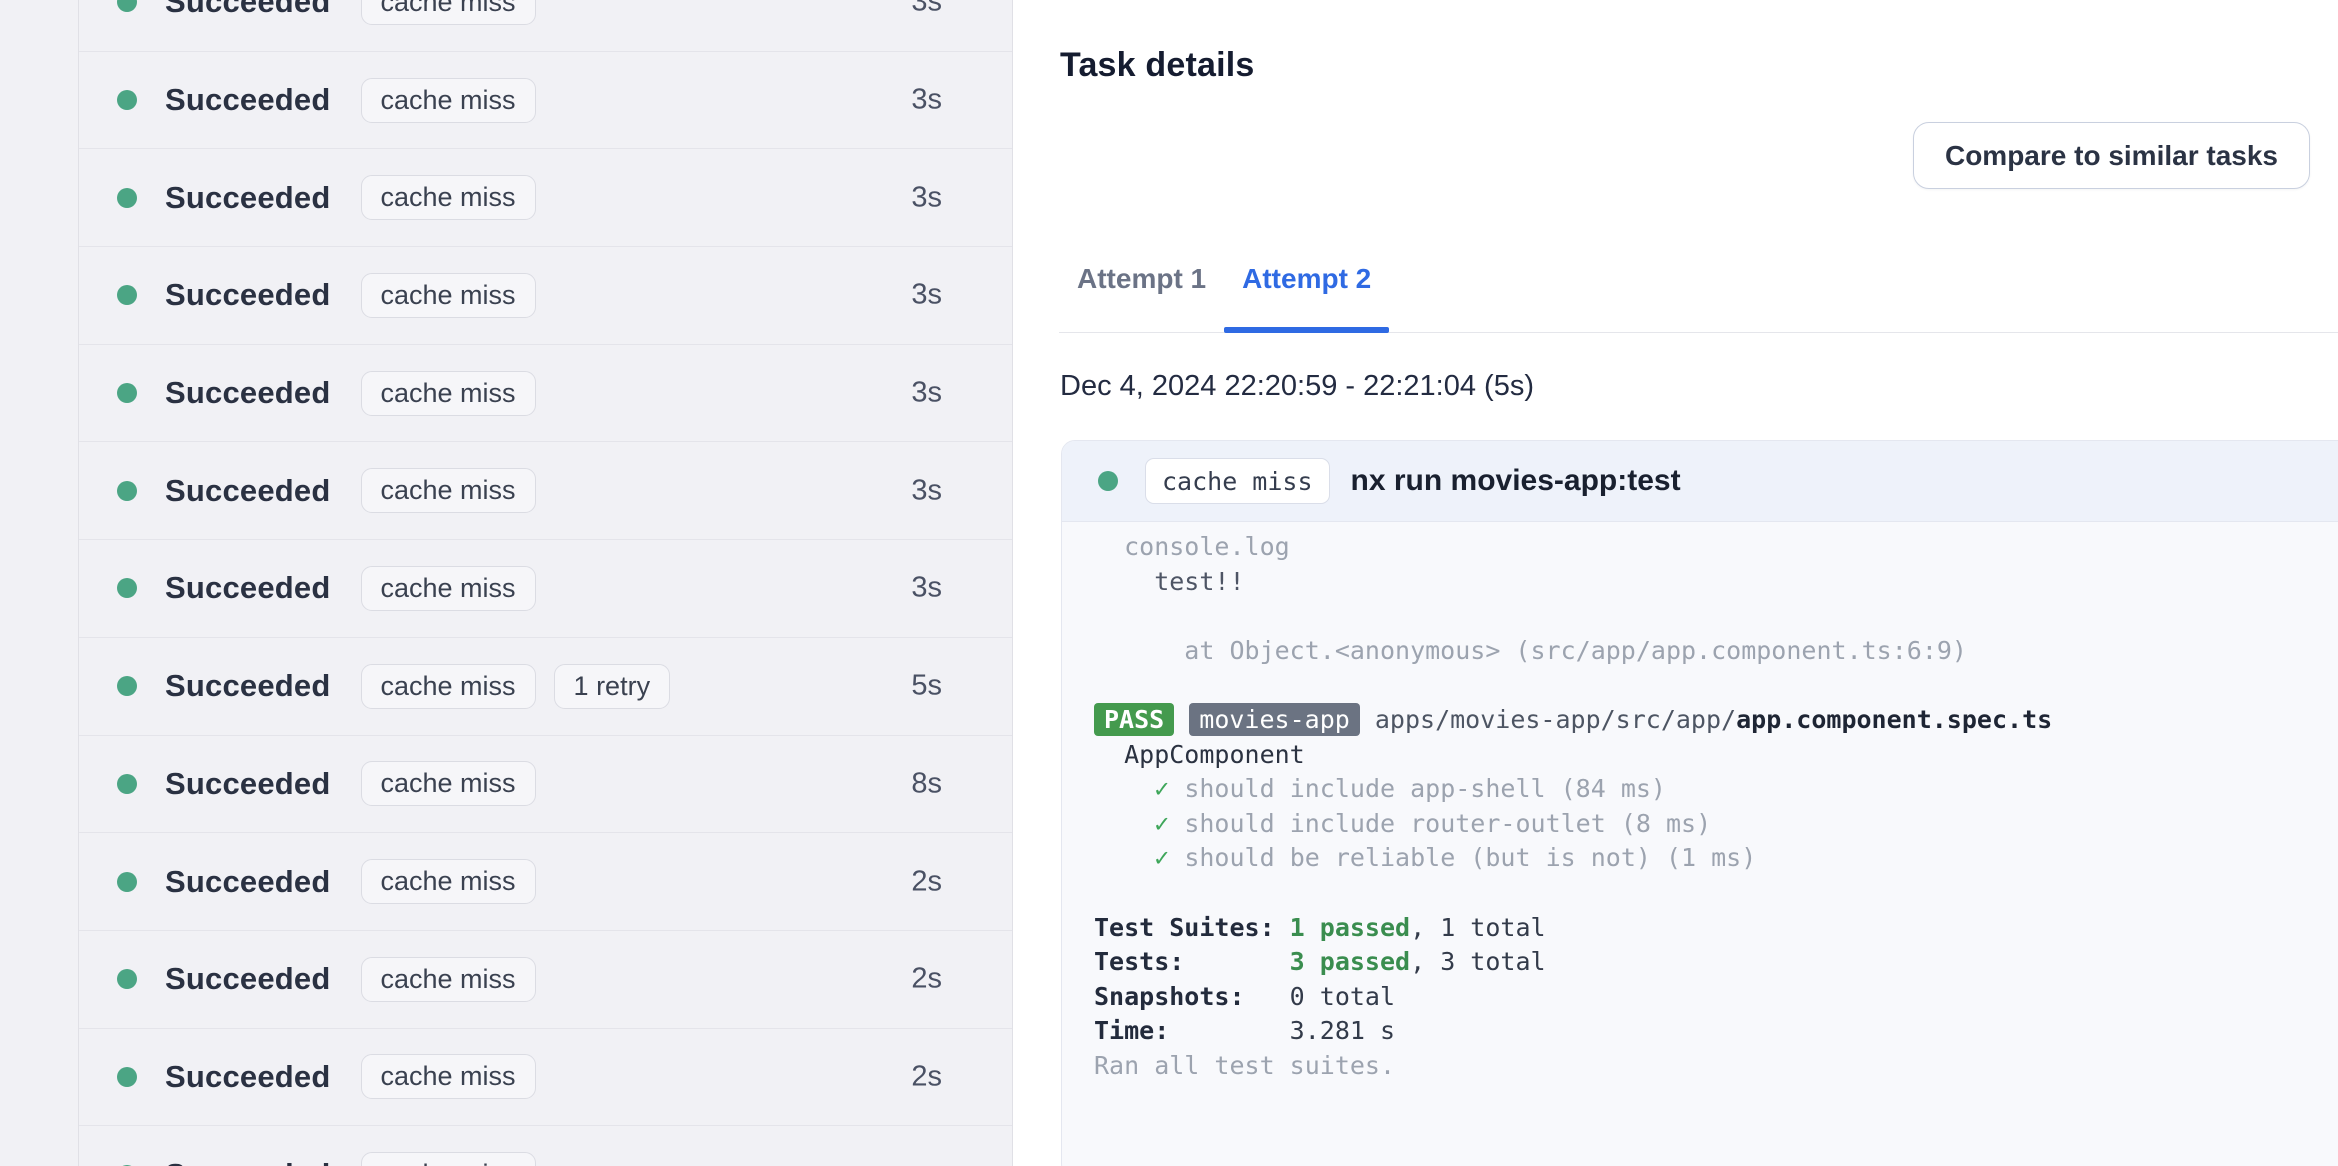  I want to click on task-duration: 5s, so click(926, 685).